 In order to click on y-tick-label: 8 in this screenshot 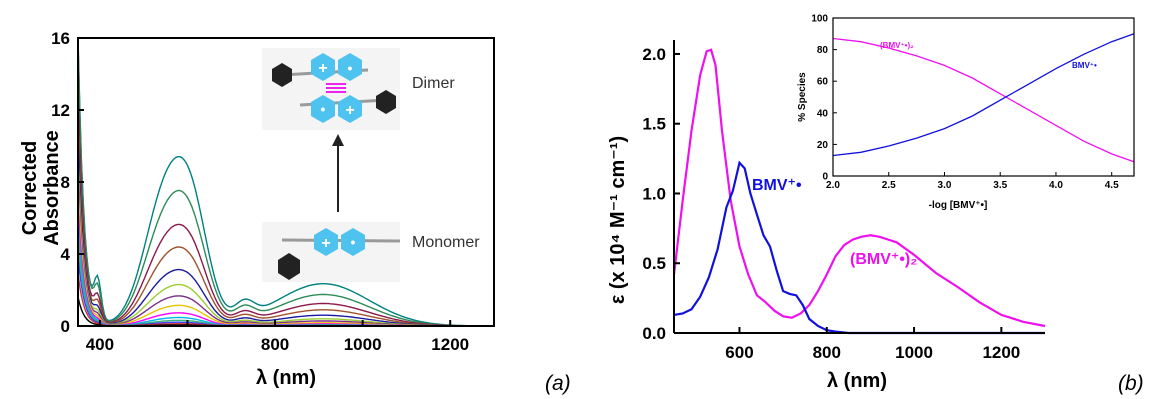, I will do `click(65, 182)`.